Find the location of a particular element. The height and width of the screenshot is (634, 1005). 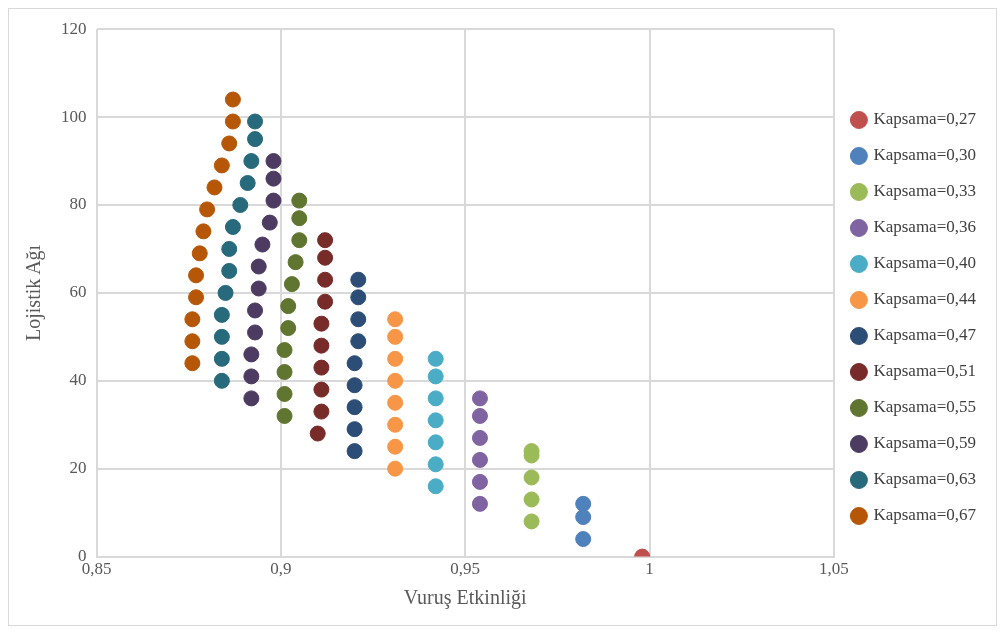

legend-label: Kapsama=0,59 is located at coordinates (924, 443).